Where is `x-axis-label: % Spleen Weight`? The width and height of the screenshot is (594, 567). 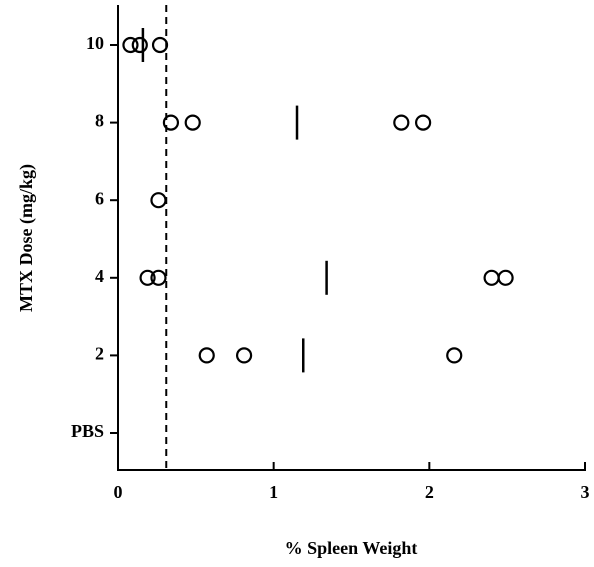
x-axis-label: % Spleen Weight is located at coordinates (351, 548).